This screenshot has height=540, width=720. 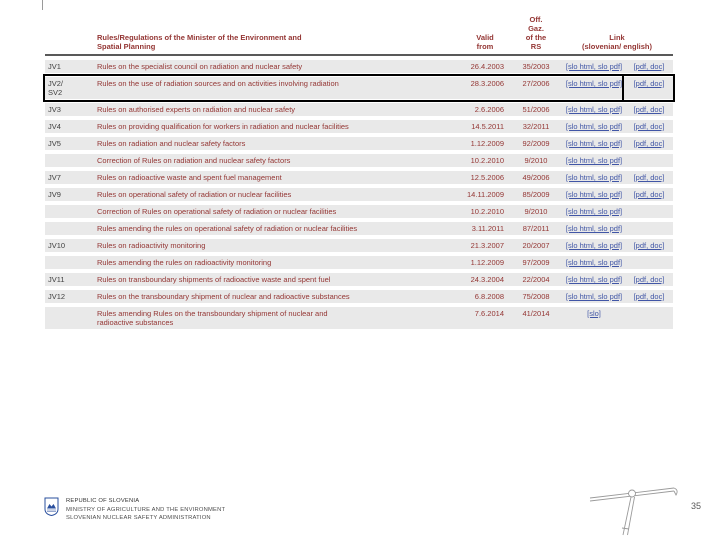 What do you see at coordinates (487, 160) in the screenshot?
I see `valid-from: 10.2.2010` at bounding box center [487, 160].